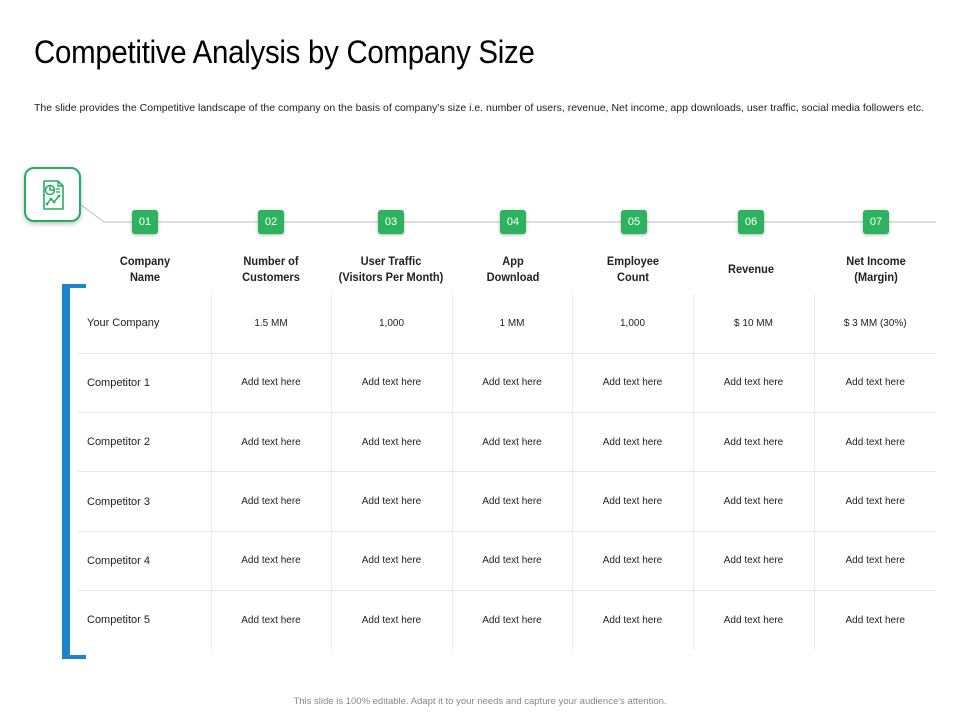  Describe the element at coordinates (145, 277) in the screenshot. I see `header-line: Name` at that location.